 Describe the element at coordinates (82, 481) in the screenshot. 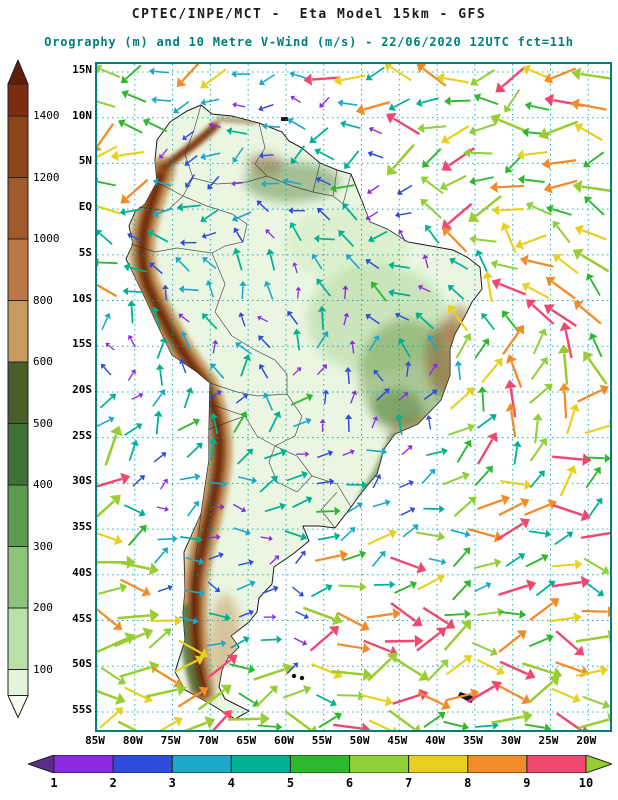

I see `lat-label-30S: 30S` at that location.